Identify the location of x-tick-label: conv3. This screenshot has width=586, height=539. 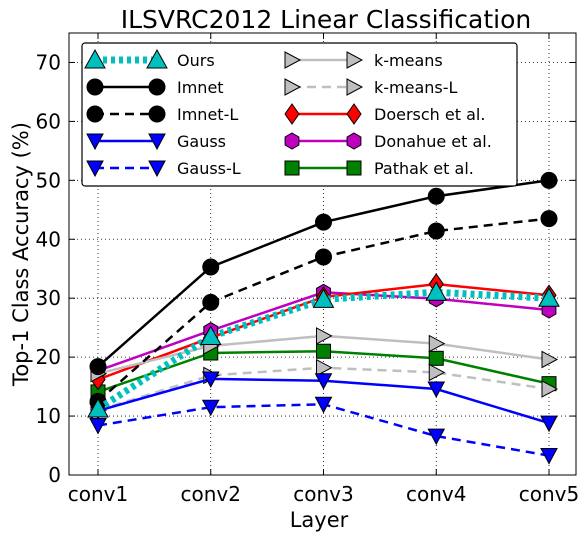
(323, 494).